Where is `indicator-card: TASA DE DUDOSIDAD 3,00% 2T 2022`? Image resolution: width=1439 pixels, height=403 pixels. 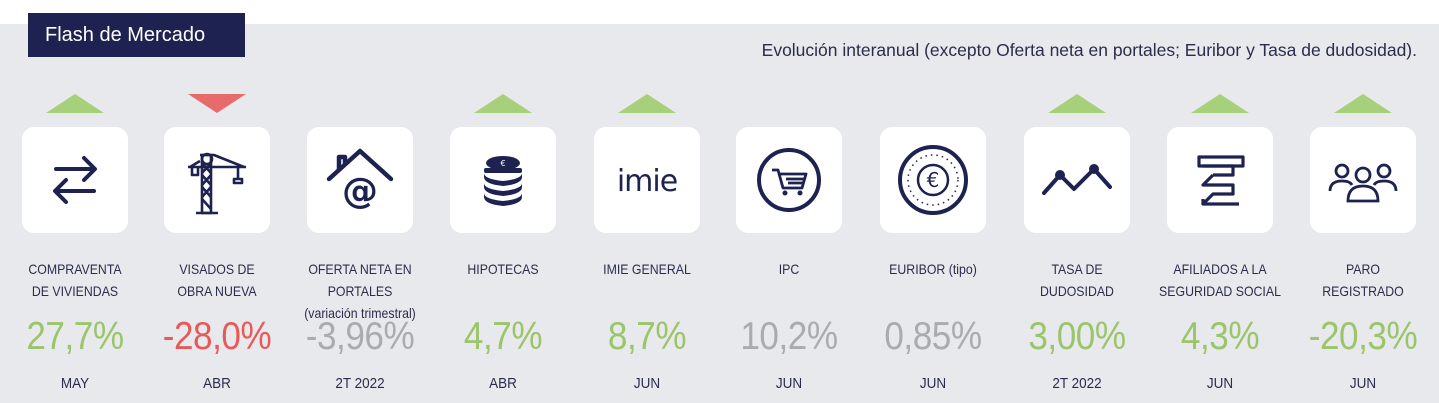
indicator-card: TASA DE DUDOSIDAD 3,00% 2T 2022 is located at coordinates (1077, 244).